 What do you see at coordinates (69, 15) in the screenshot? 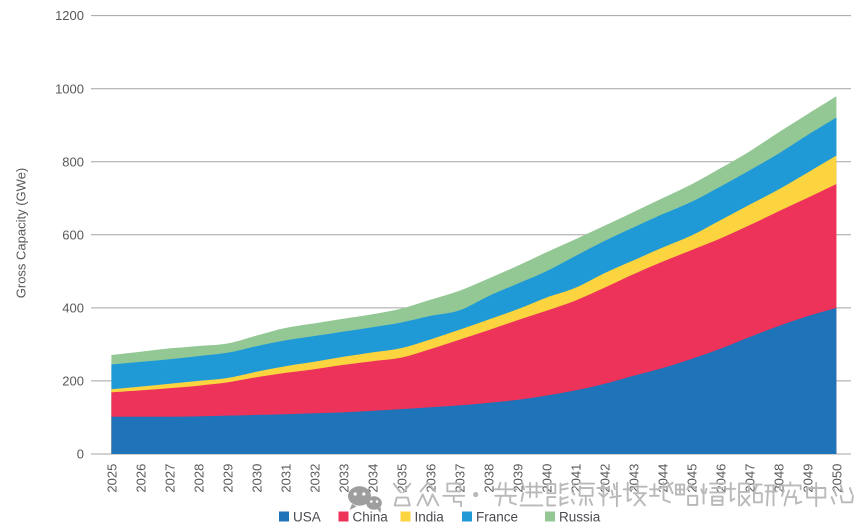
I see `svg-text: 1200` at bounding box center [69, 15].